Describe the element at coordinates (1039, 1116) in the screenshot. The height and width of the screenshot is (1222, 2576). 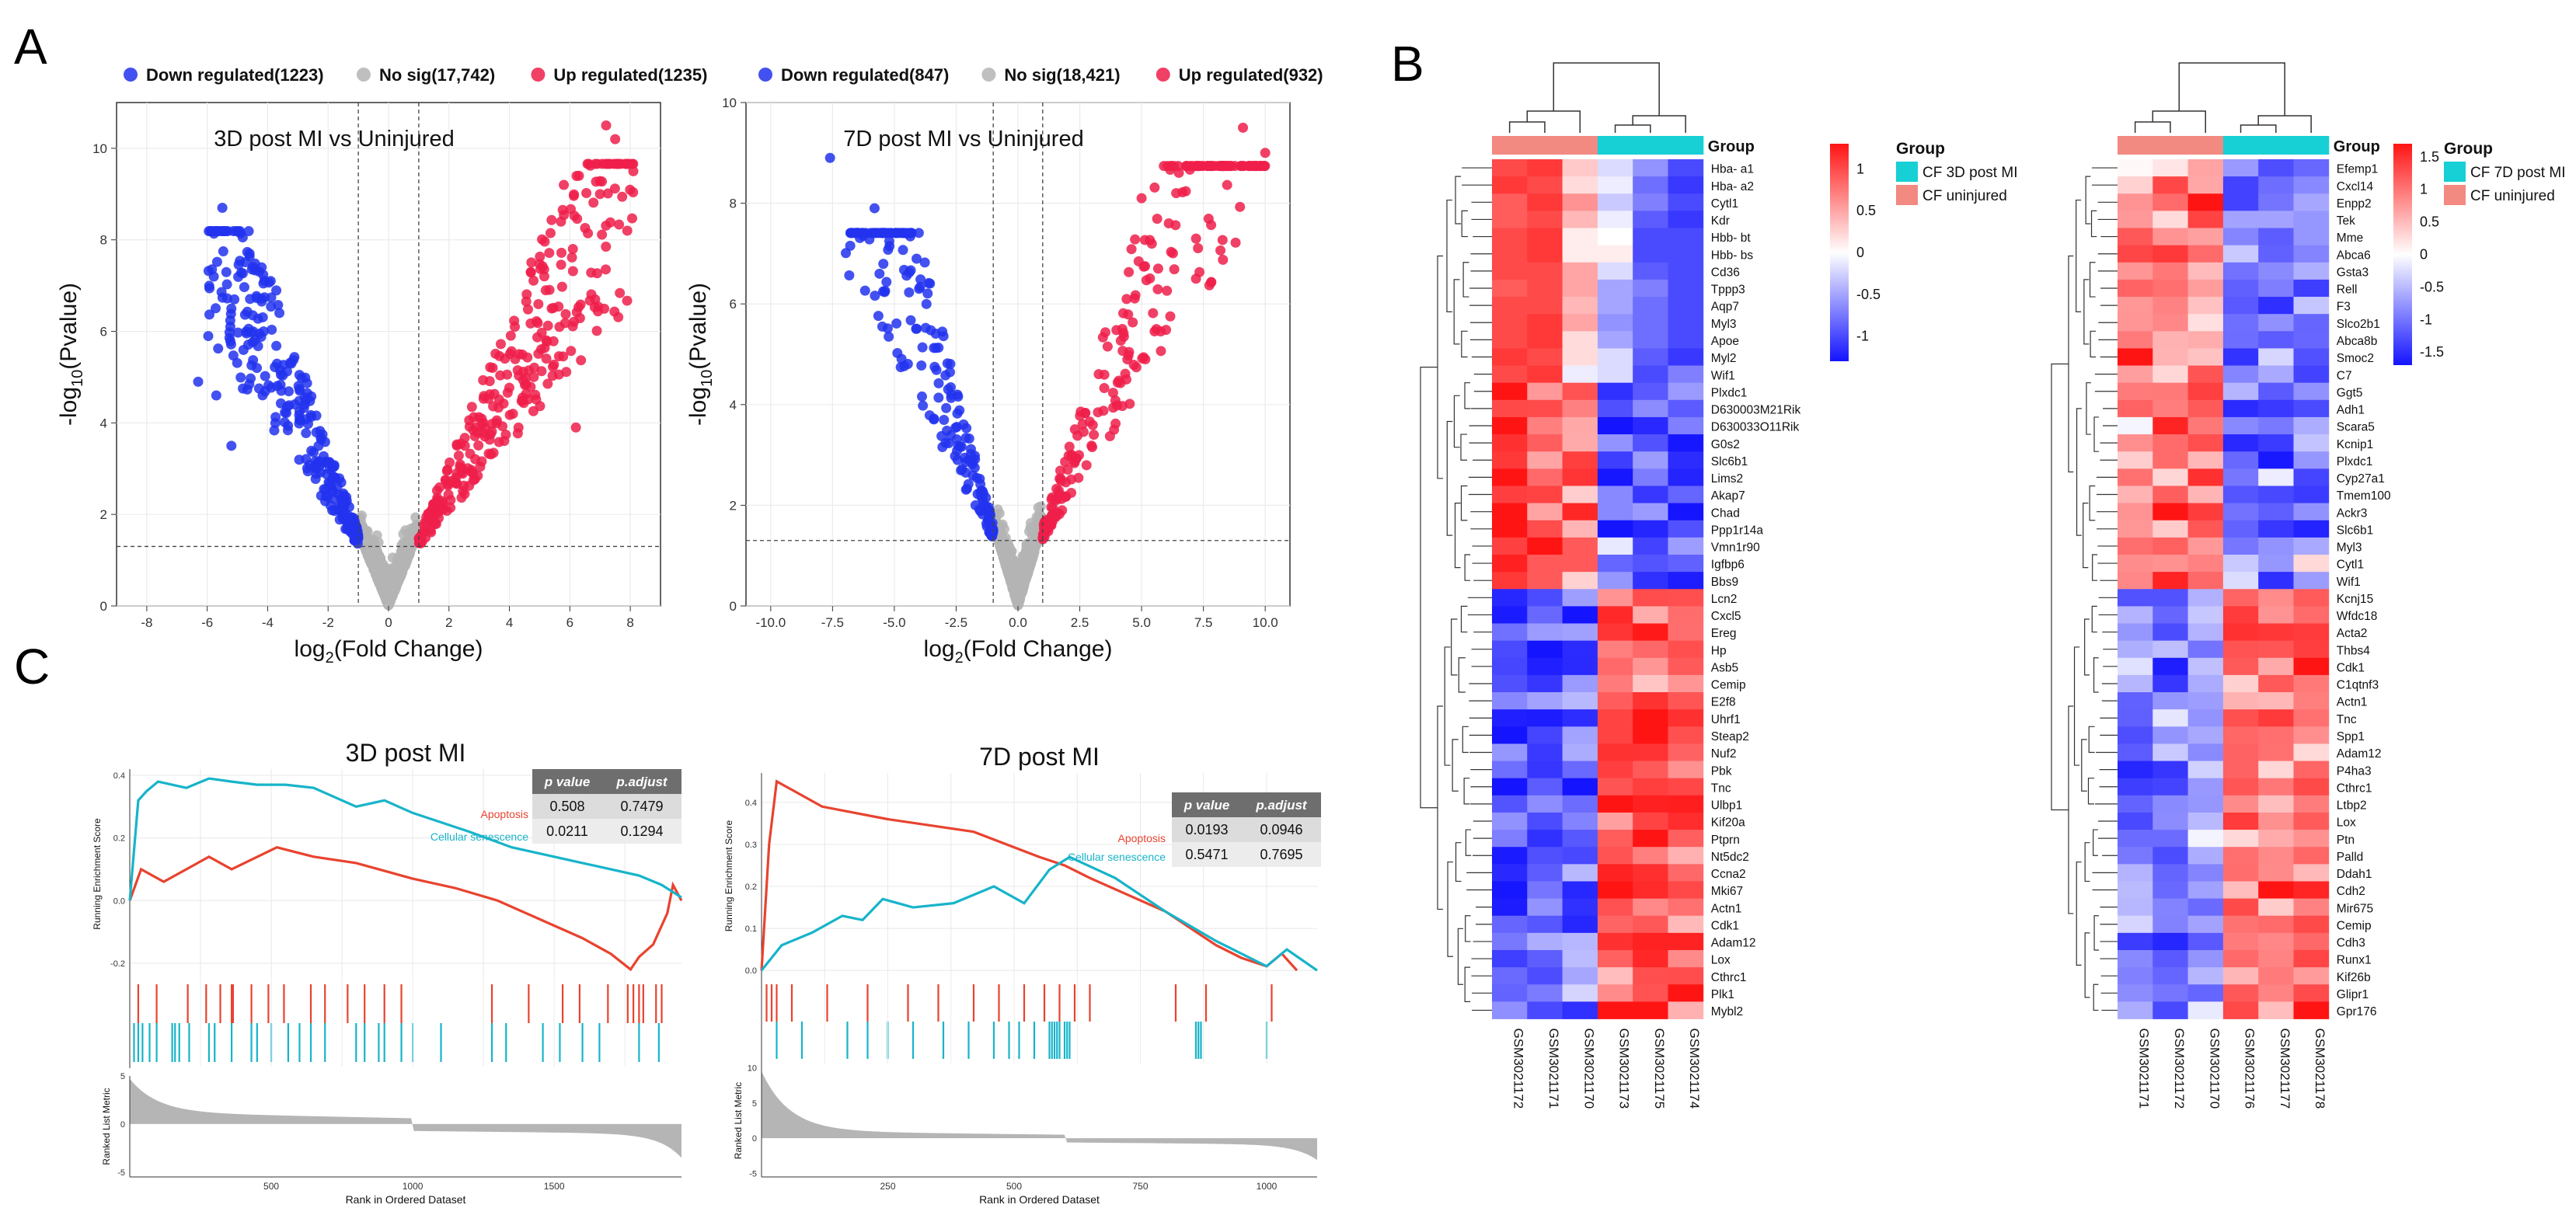
I see `ranked-metric-area` at that location.